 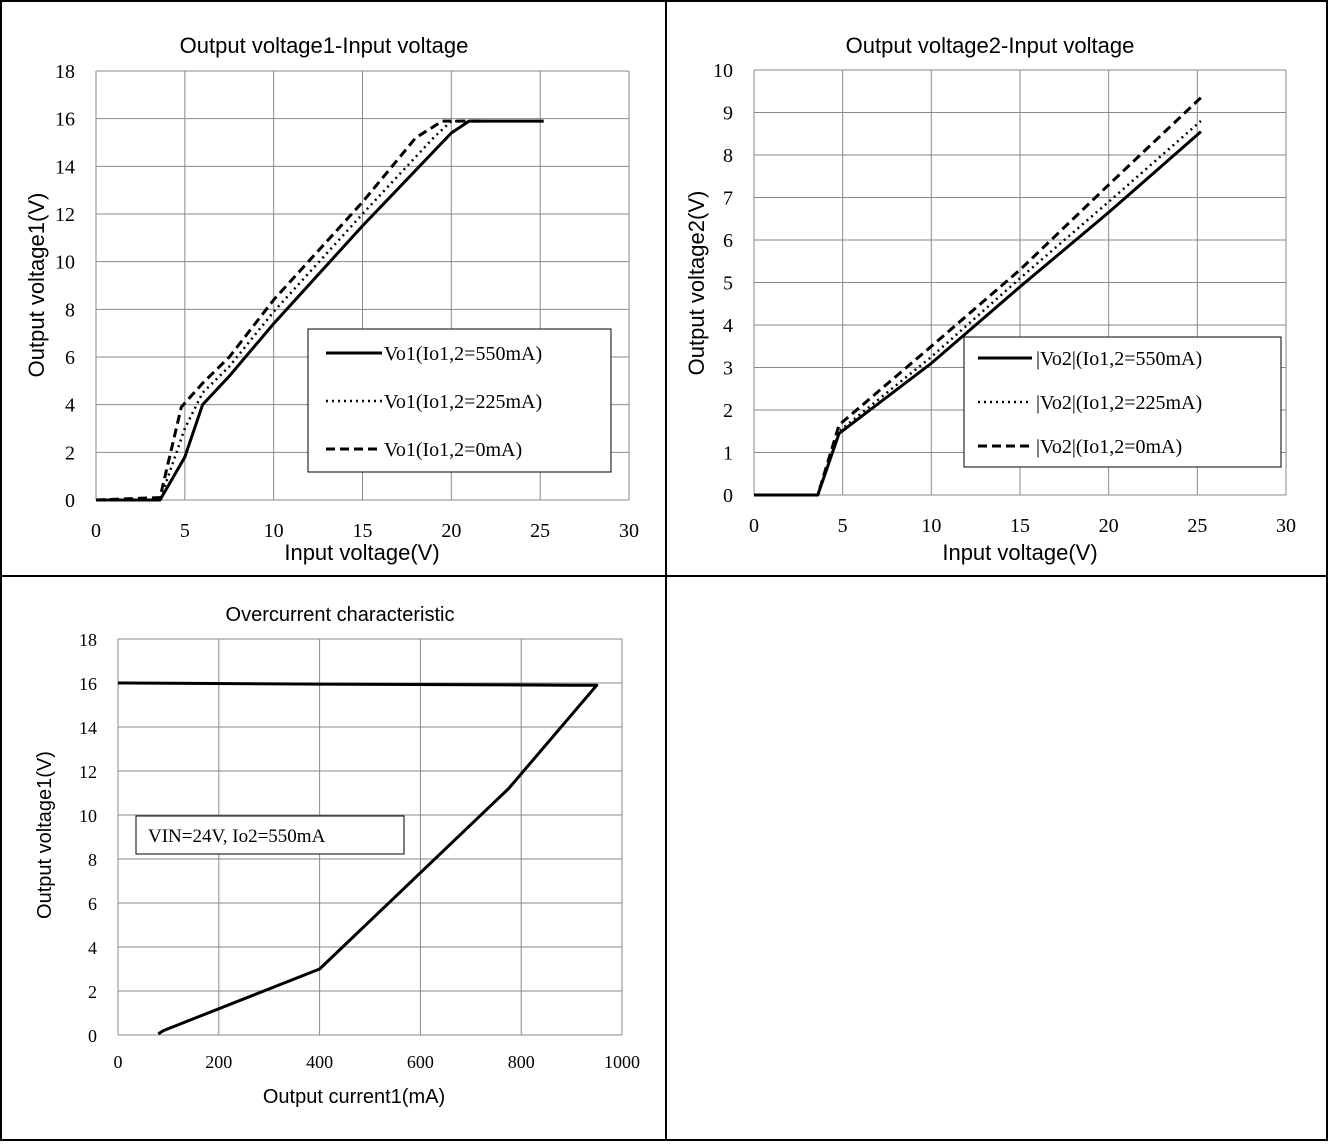 What do you see at coordinates (92, 1036) in the screenshot?
I see `chart2-ytick-label-0: 0` at bounding box center [92, 1036].